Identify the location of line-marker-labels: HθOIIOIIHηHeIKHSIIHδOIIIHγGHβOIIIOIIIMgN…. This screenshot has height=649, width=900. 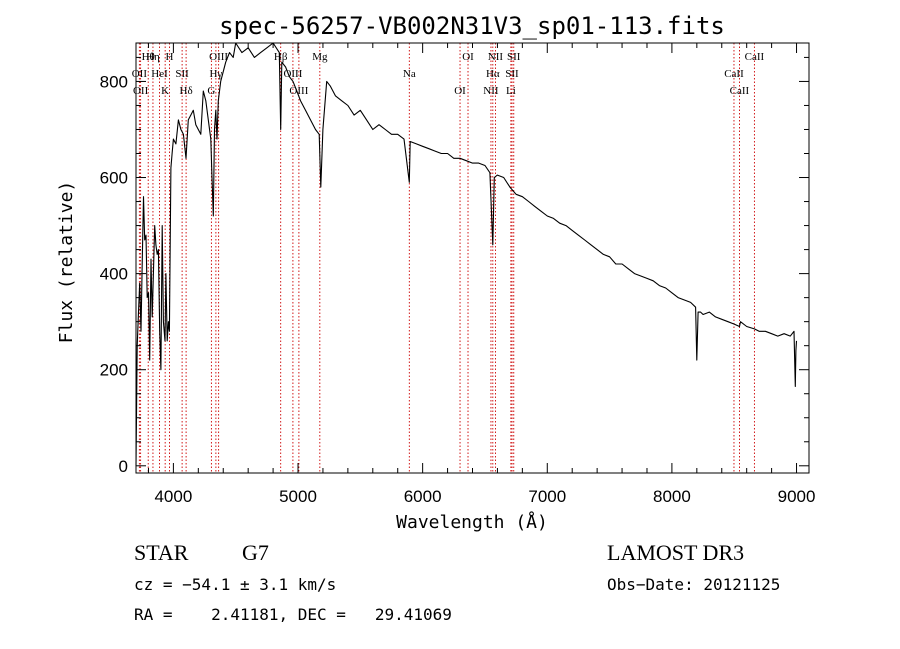
(448, 74).